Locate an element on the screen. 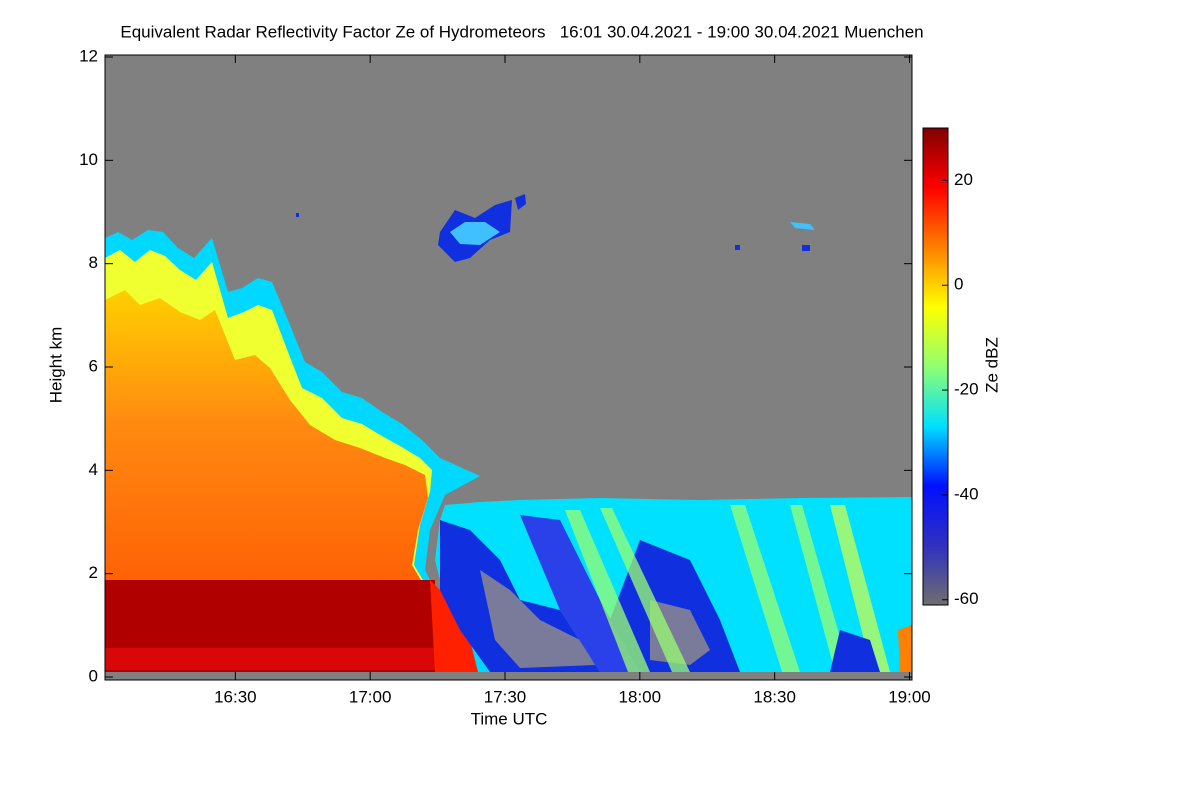 This screenshot has height=805, width=1200. x-tick-label: 17:00 is located at coordinates (370, 696).